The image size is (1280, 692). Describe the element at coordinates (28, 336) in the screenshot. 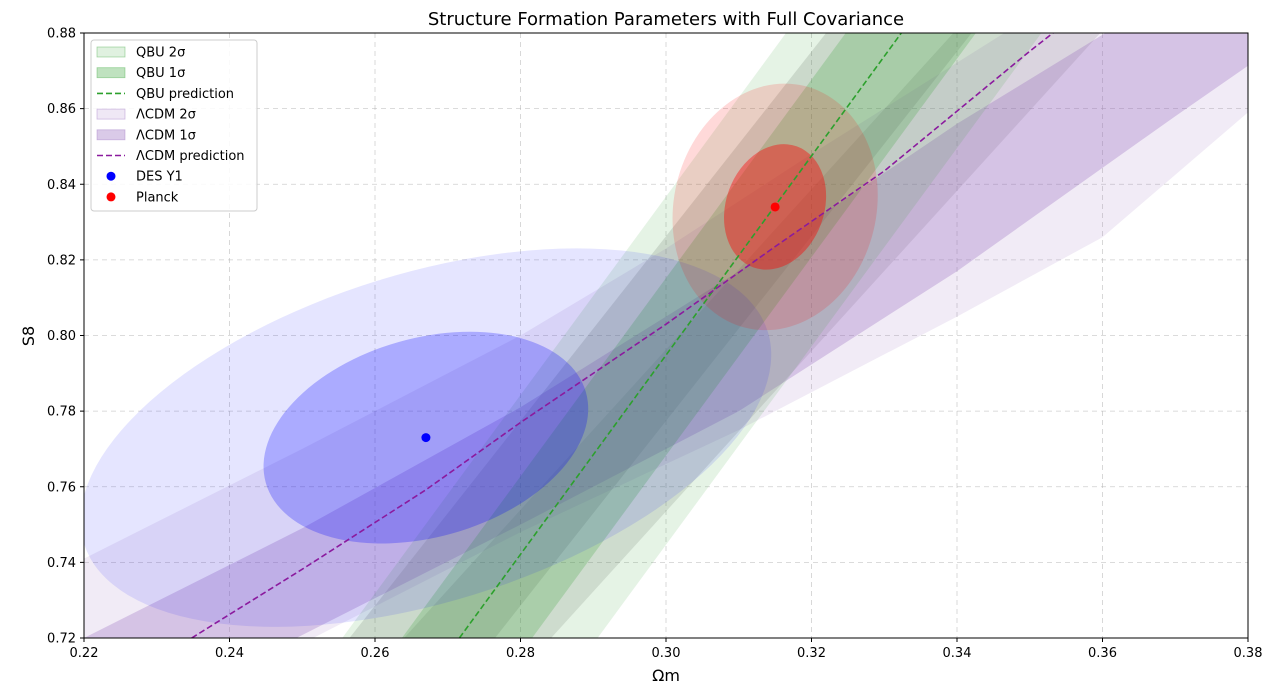

I see `y-axis-label: S8` at that location.